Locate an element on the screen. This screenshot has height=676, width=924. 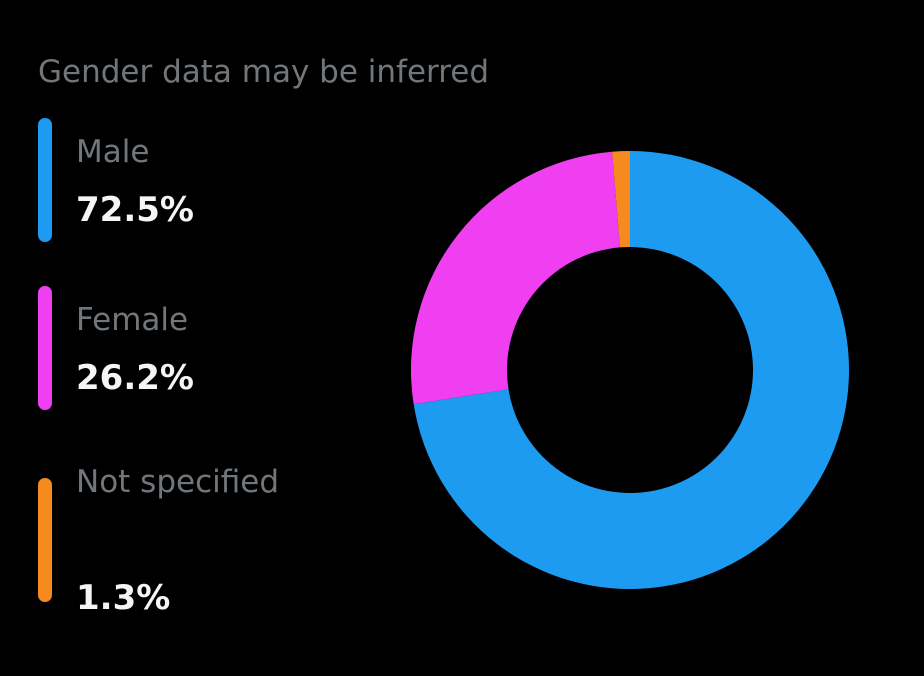
slice-female is located at coordinates (515, 278).